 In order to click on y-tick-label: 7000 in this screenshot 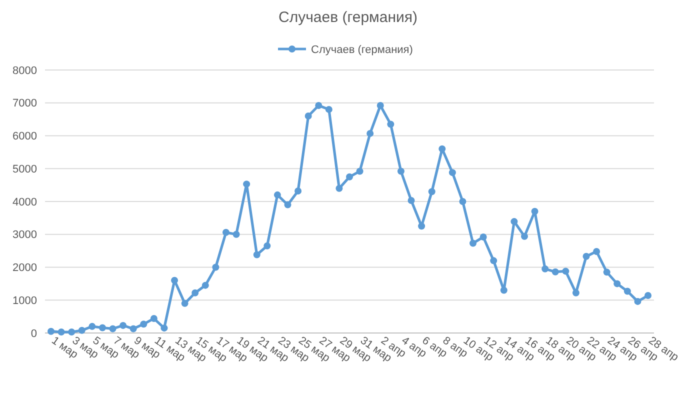, I will do `click(24, 104)`.